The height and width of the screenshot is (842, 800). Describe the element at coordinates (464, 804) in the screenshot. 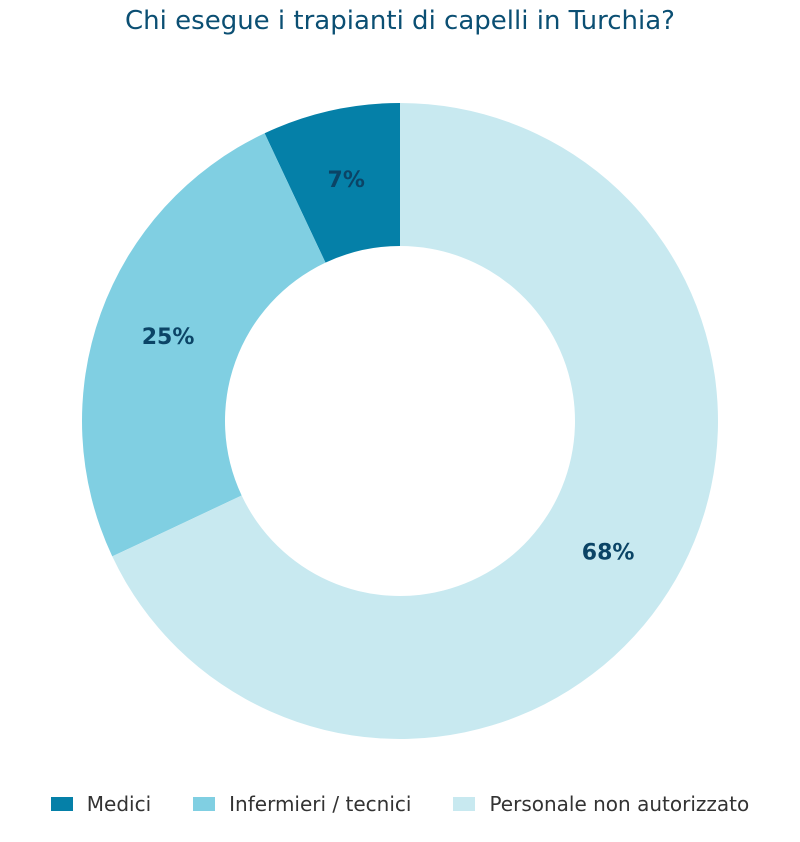

I see `legend-swatch-personale` at that location.